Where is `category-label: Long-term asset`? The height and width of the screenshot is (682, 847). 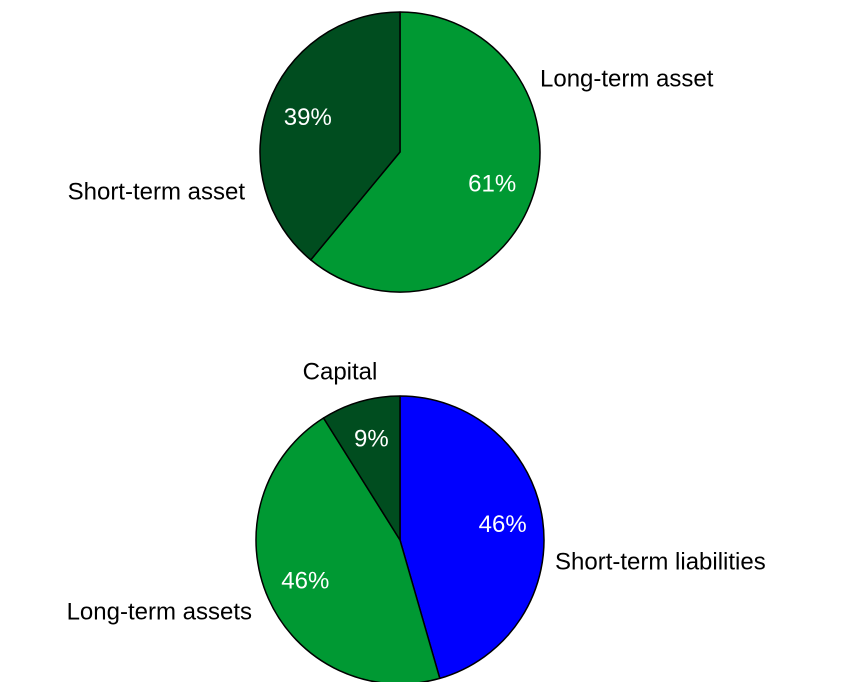 category-label: Long-term asset is located at coordinates (627, 78).